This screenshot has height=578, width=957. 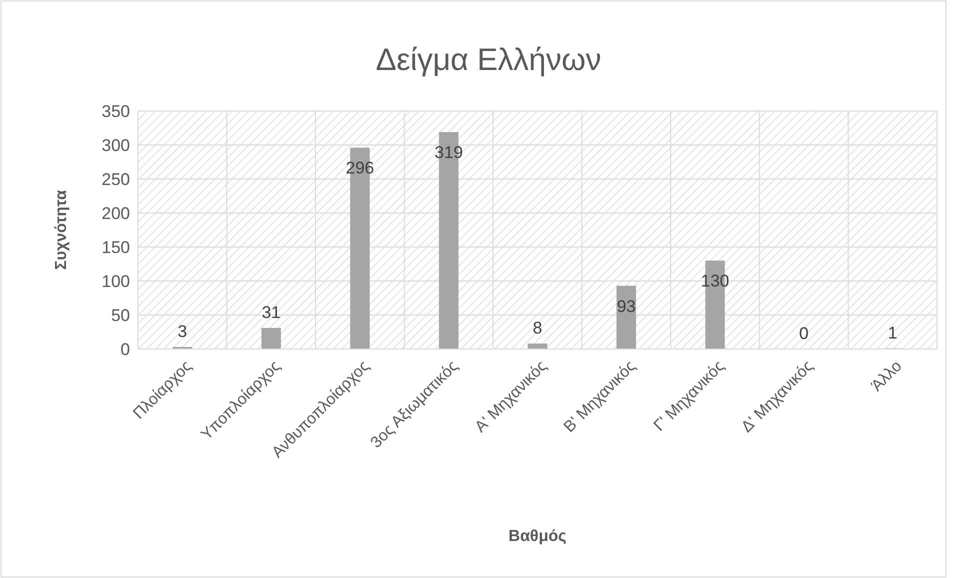 What do you see at coordinates (116, 247) in the screenshot?
I see `y-tick-label: 150` at bounding box center [116, 247].